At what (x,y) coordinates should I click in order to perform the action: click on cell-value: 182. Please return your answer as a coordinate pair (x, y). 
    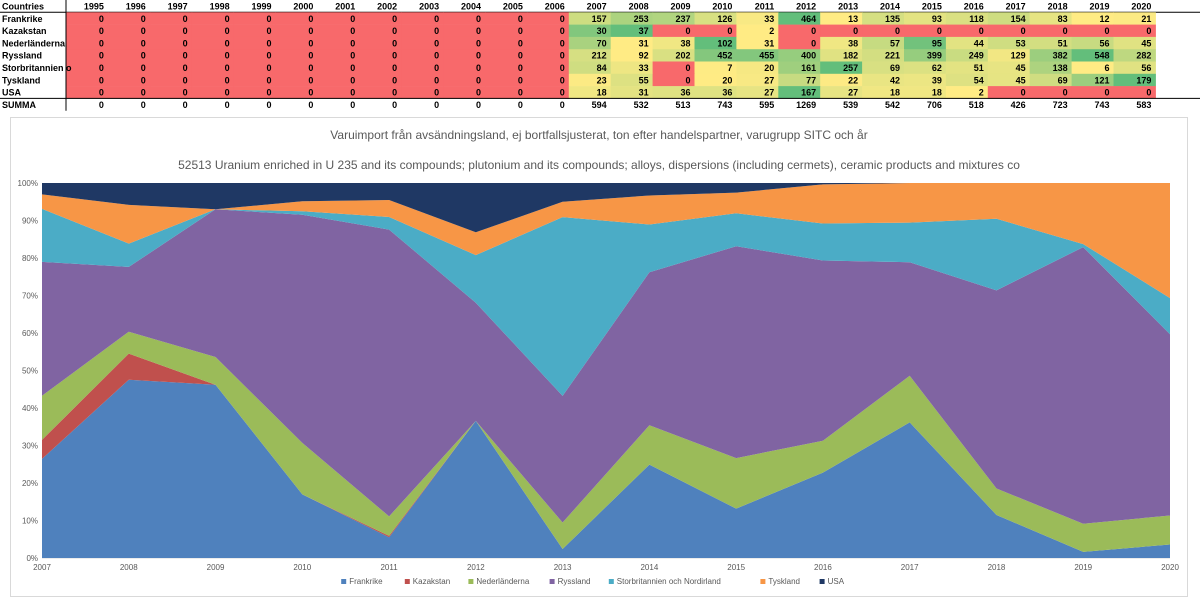
    Looking at the image, I should click on (850, 56).